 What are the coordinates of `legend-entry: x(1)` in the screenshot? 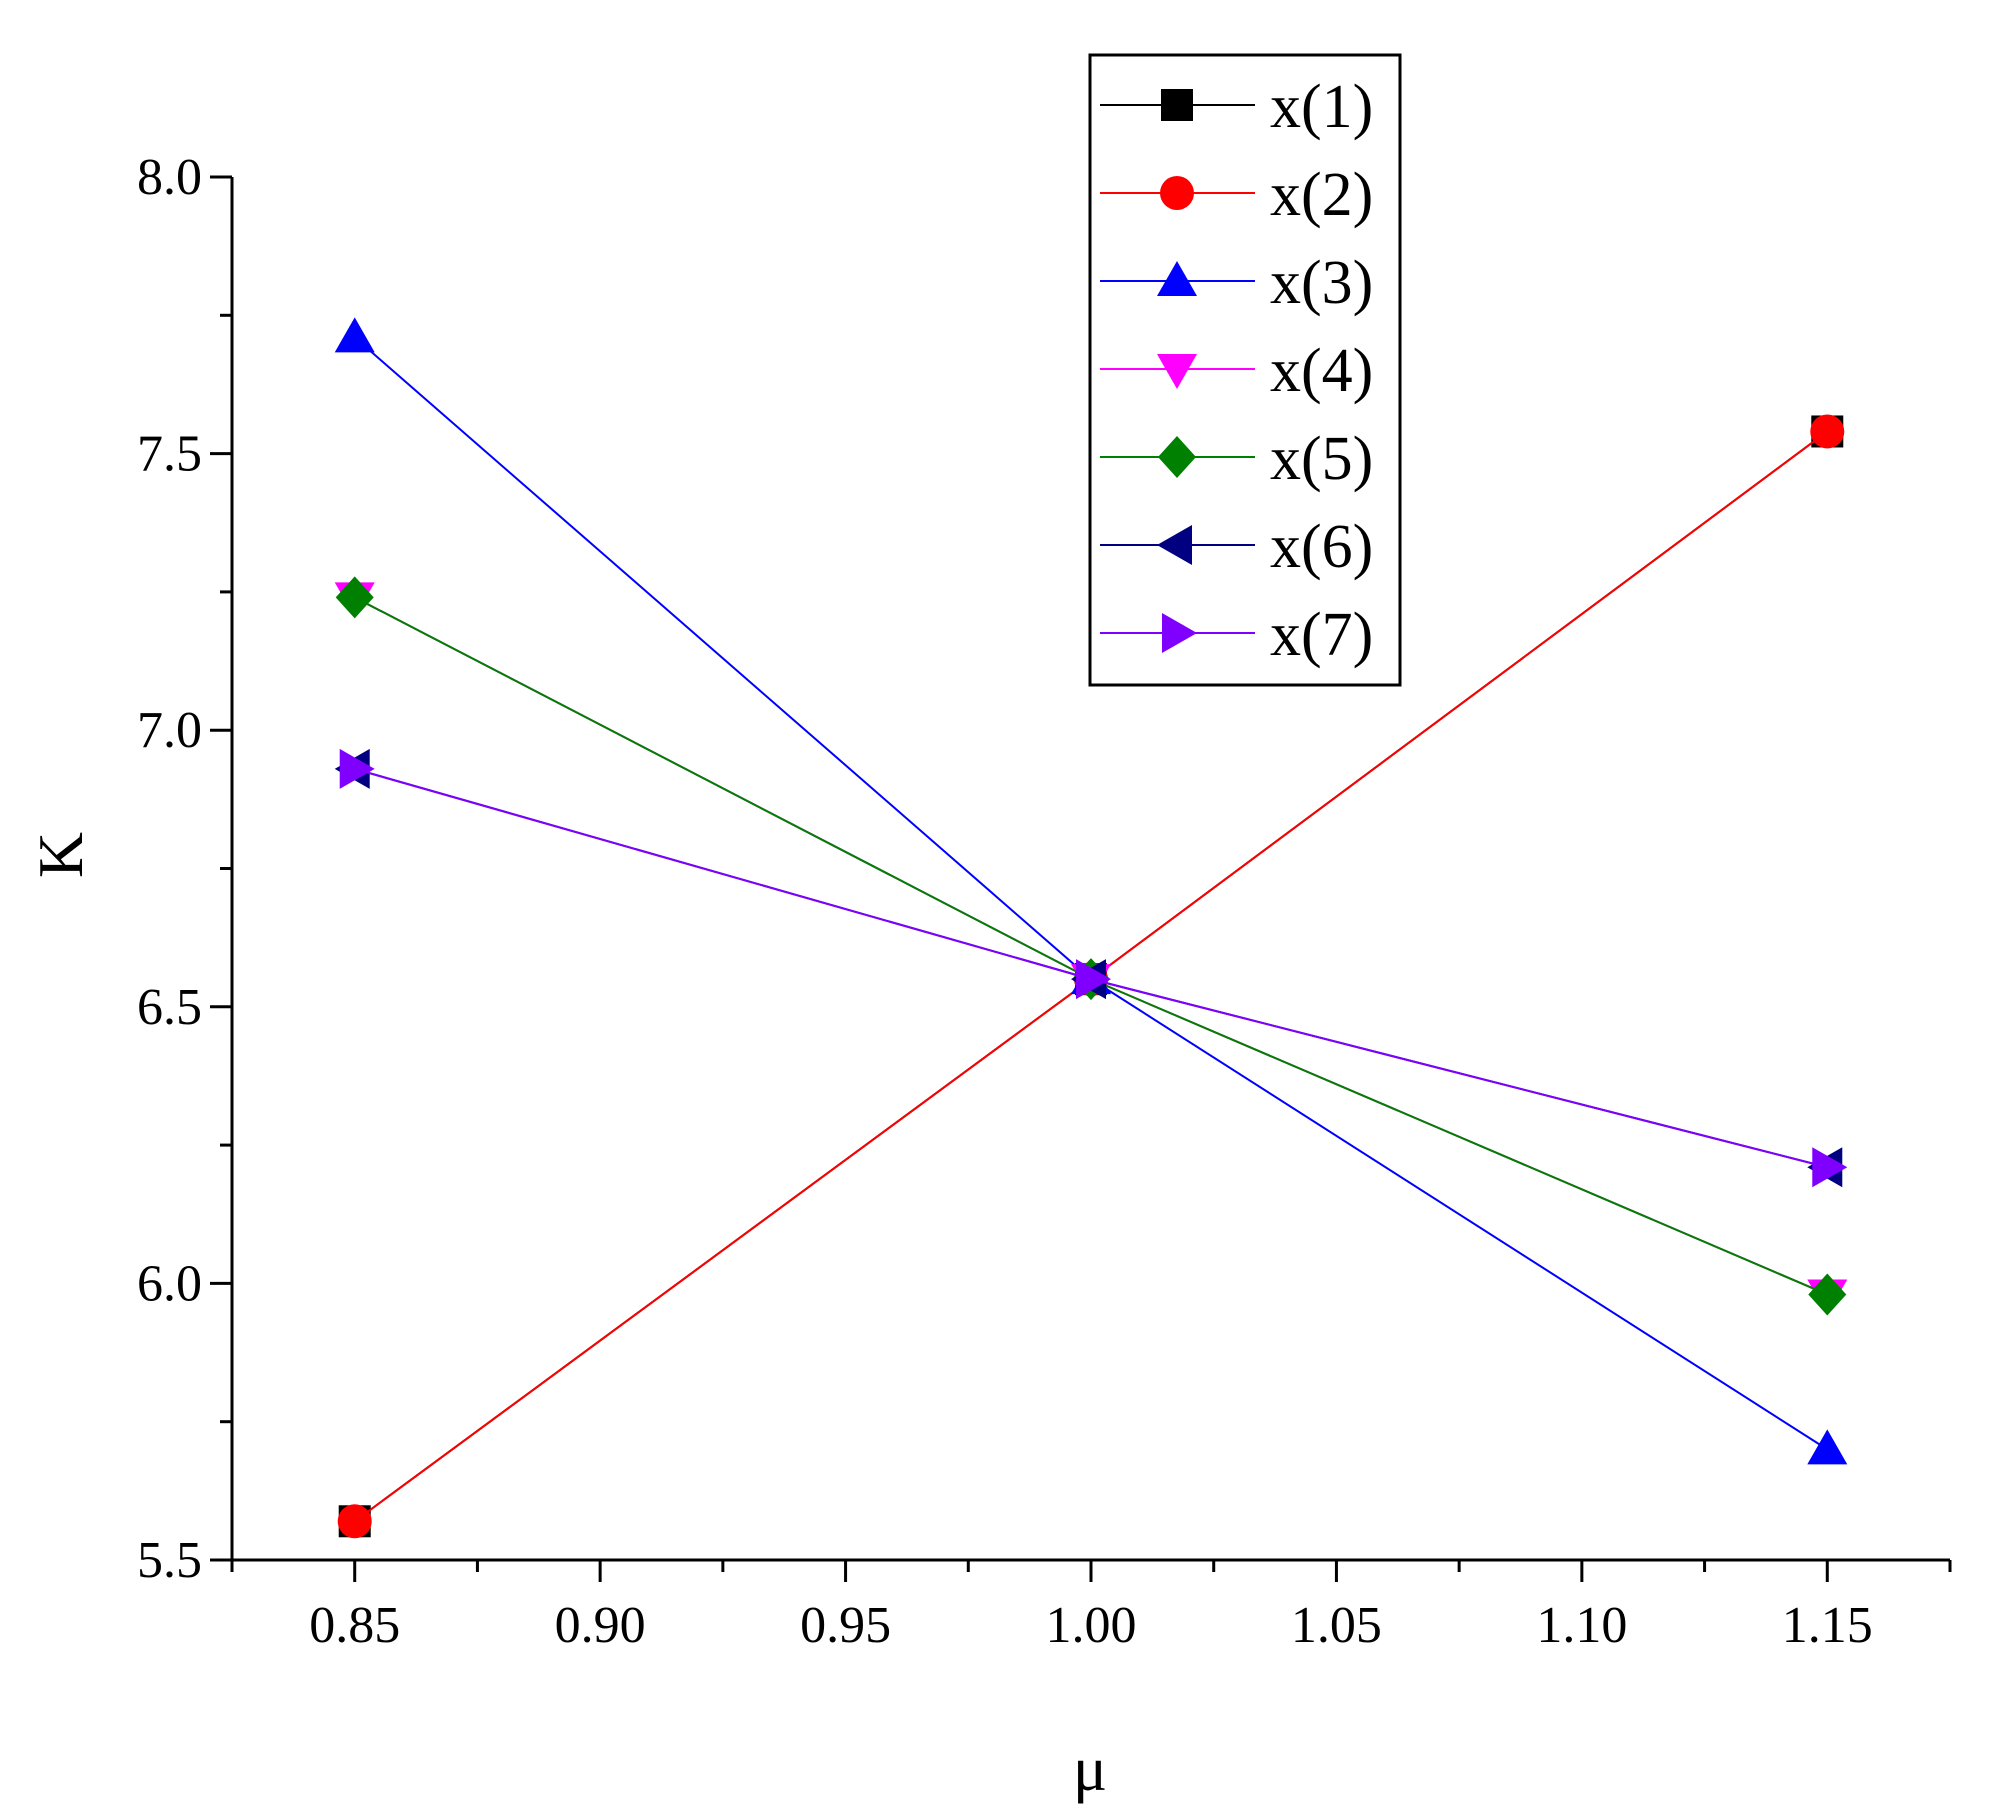 It's located at (1236, 107).